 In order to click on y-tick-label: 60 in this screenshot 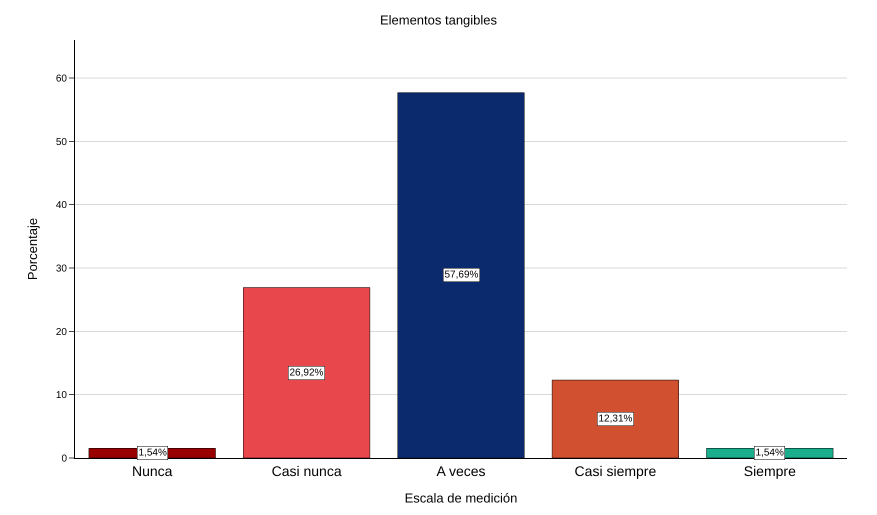, I will do `click(62, 79)`.